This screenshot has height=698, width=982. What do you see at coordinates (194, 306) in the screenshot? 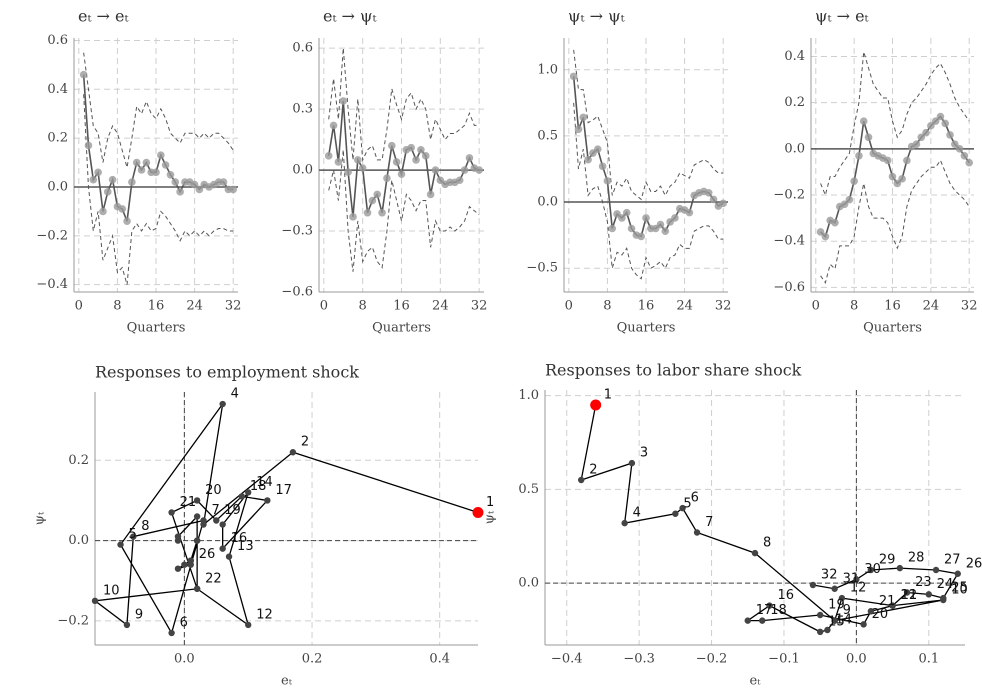
I see `x-tick-label: 24` at bounding box center [194, 306].